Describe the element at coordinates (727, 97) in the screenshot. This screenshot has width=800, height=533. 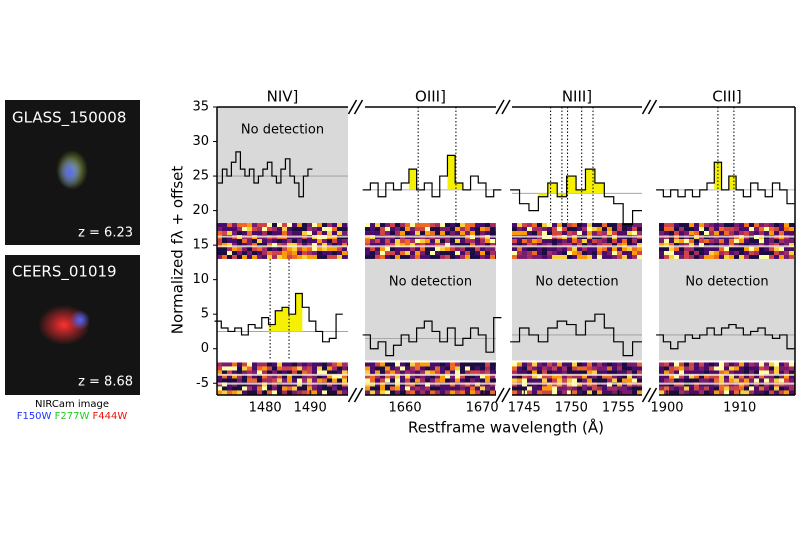
I see `panel-title: CIII]` at that location.